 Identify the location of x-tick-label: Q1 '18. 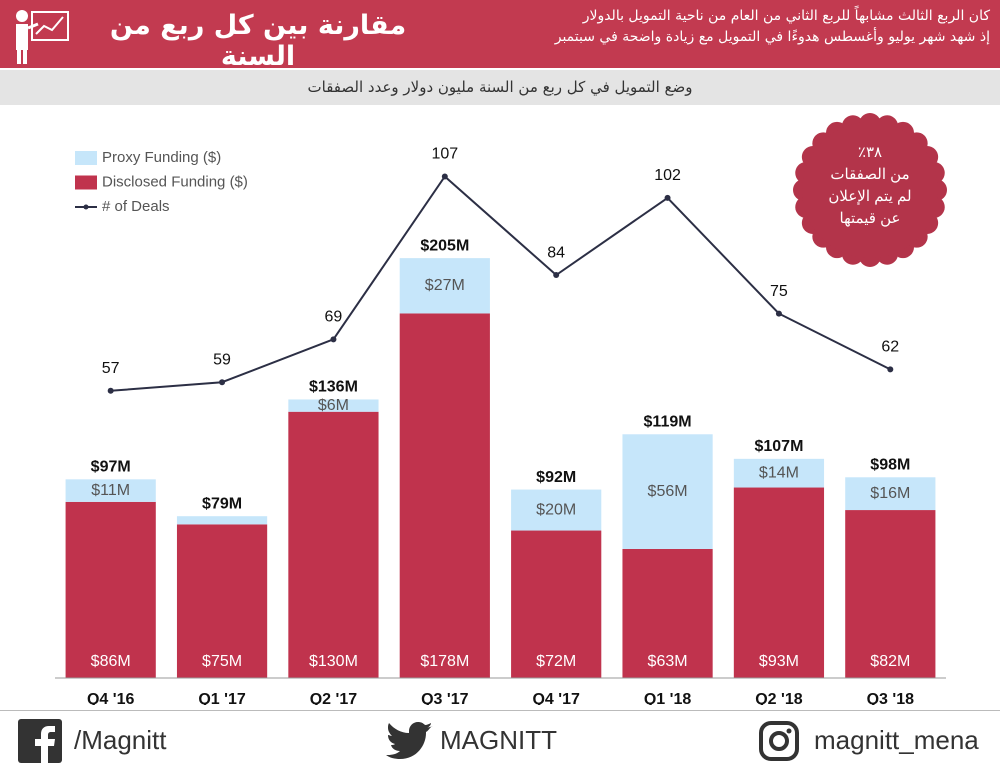
(667, 698).